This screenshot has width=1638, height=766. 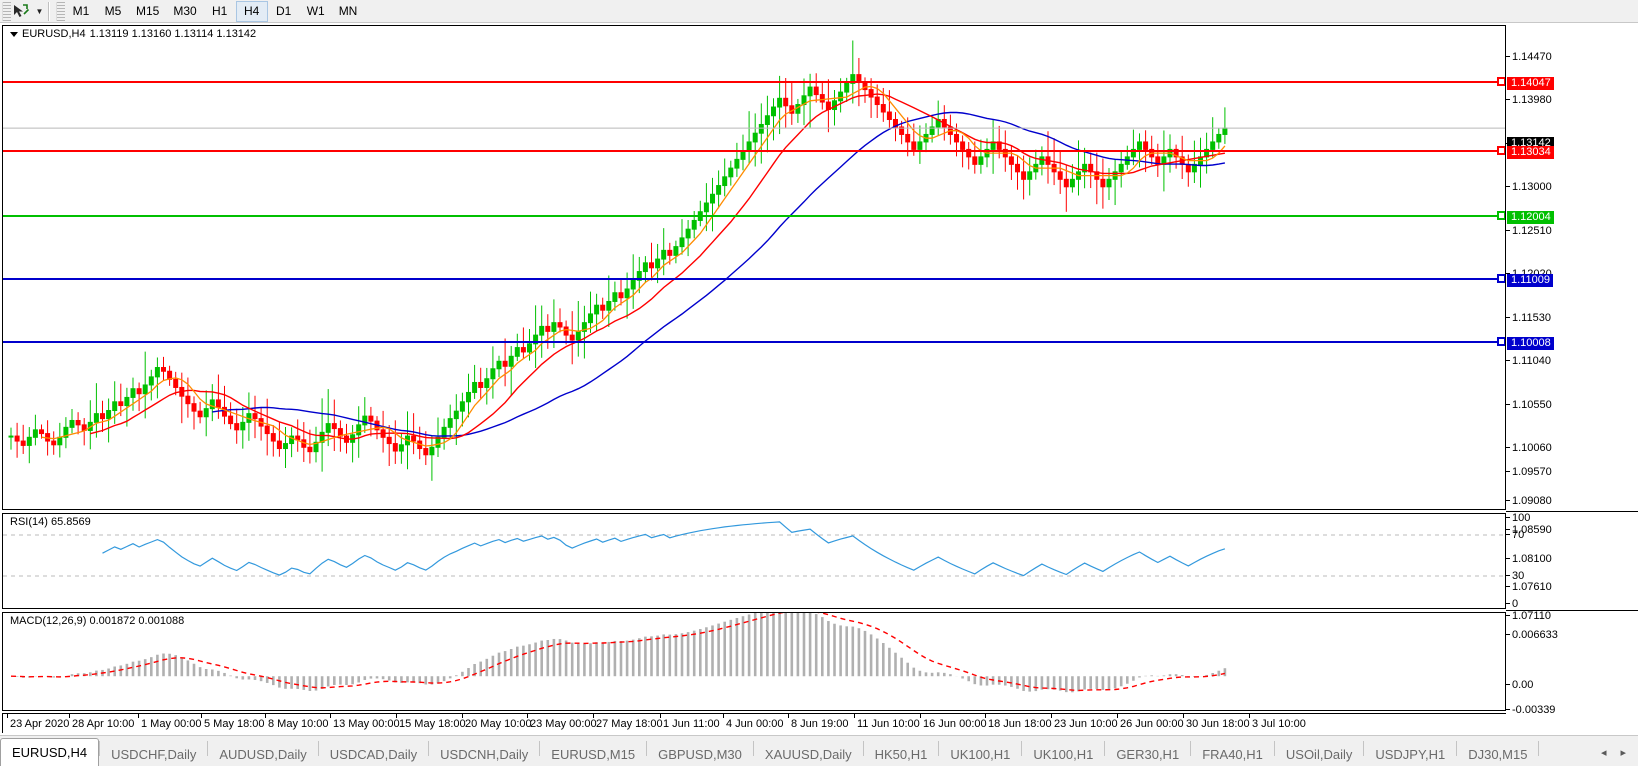 What do you see at coordinates (1530, 83) in the screenshot?
I see `price-tag-horizontal-line-red-upper: 1.14047` at bounding box center [1530, 83].